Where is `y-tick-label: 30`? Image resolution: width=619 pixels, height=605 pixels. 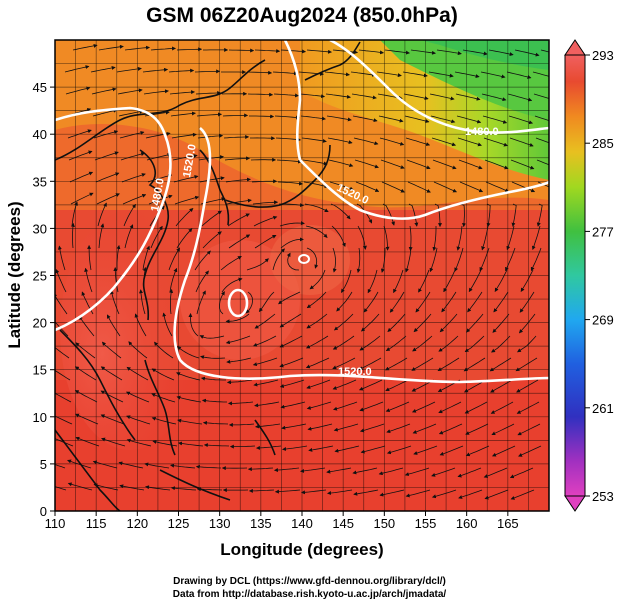
y-tick-label: 30 is located at coordinates (40, 228).